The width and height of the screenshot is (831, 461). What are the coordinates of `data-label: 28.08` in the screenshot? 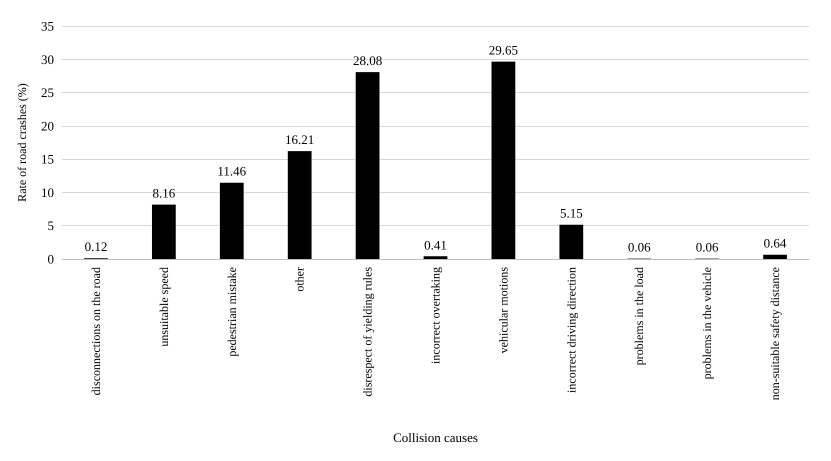 It's located at (367, 60).